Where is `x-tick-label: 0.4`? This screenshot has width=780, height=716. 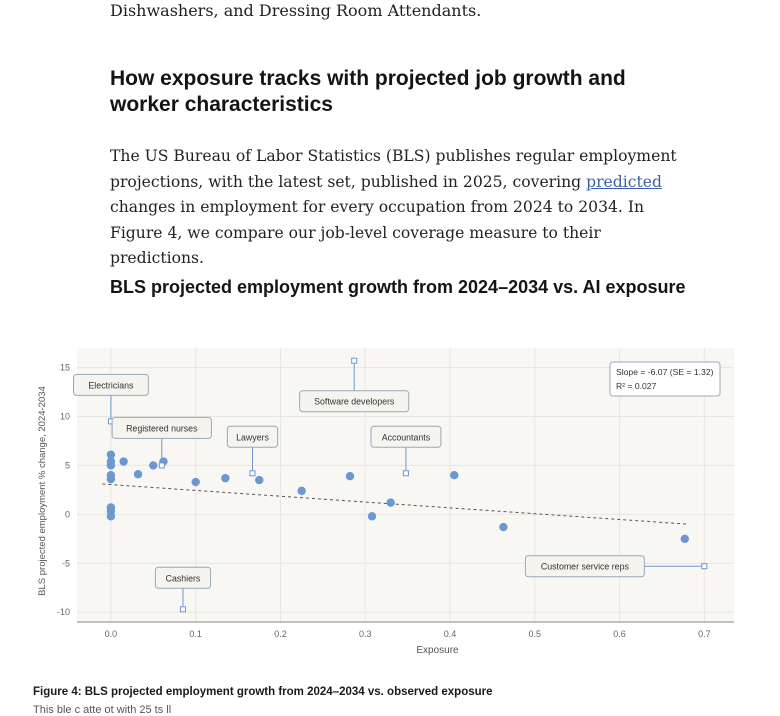
x-tick-label: 0.4 is located at coordinates (450, 634).